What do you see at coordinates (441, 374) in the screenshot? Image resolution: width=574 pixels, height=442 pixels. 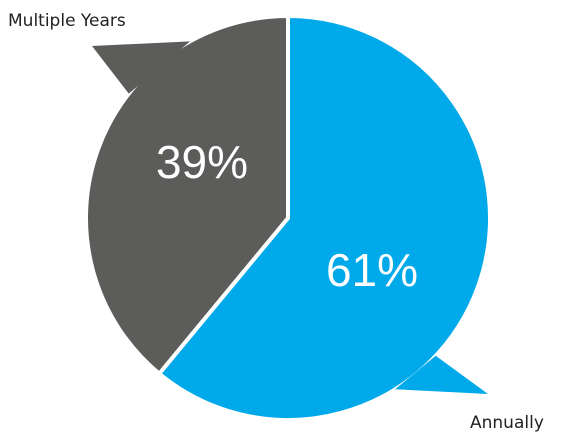 I see `pie-slice-tail-annually` at bounding box center [441, 374].